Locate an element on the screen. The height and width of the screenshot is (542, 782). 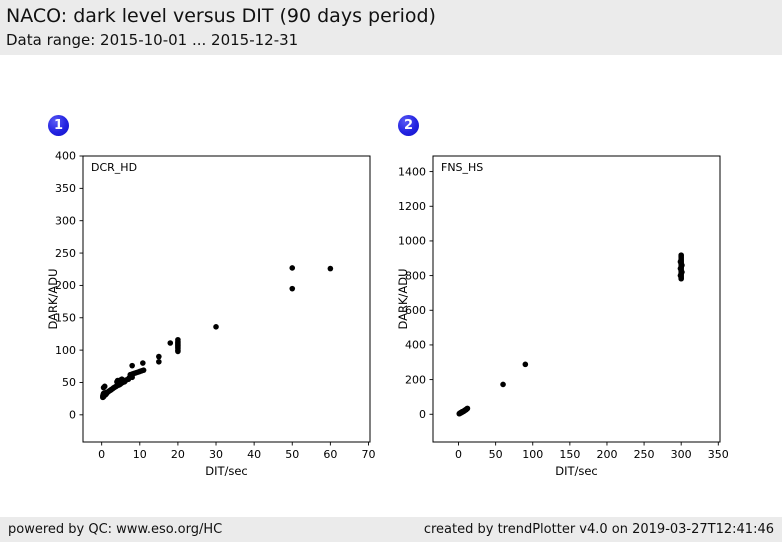
x-tick-label: 40 is located at coordinates (254, 454).